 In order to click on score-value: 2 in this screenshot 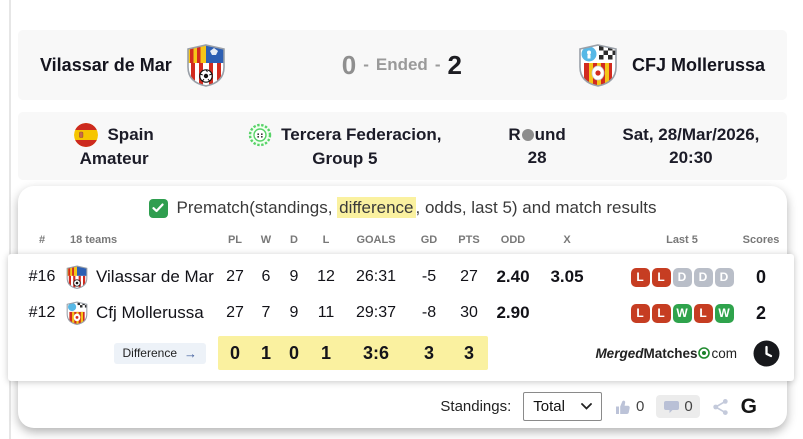, I will do `click(760, 312)`.